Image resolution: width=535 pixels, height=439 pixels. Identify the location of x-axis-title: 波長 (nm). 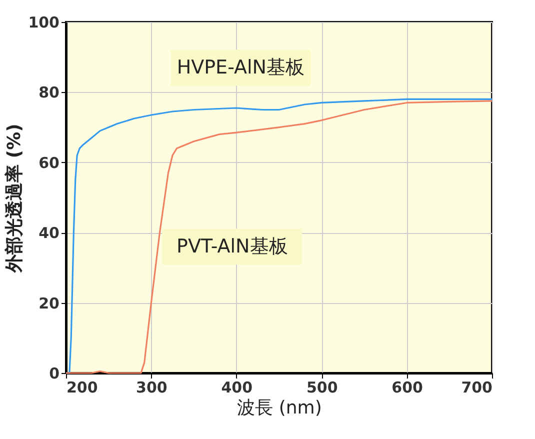
(279, 408).